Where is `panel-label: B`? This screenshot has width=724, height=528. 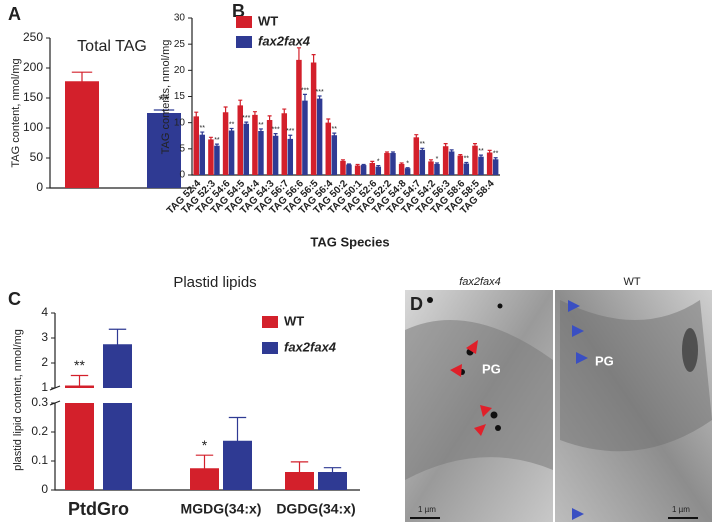
panel-label: B is located at coordinates (238, 11).